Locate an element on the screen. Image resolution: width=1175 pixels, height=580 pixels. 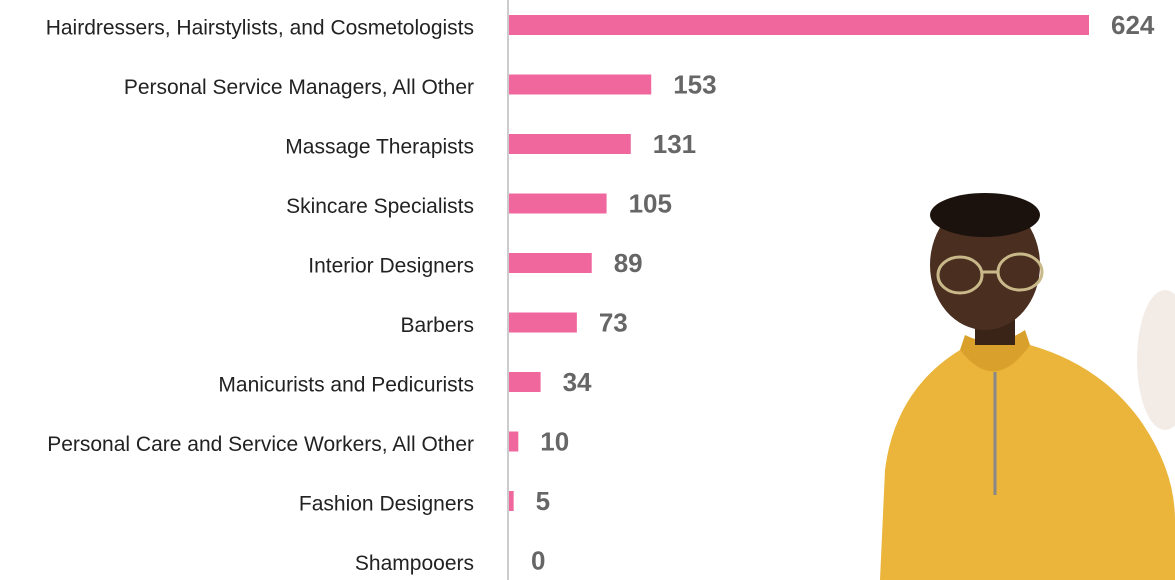
category-label: Skincare Specialists is located at coordinates (380, 206).